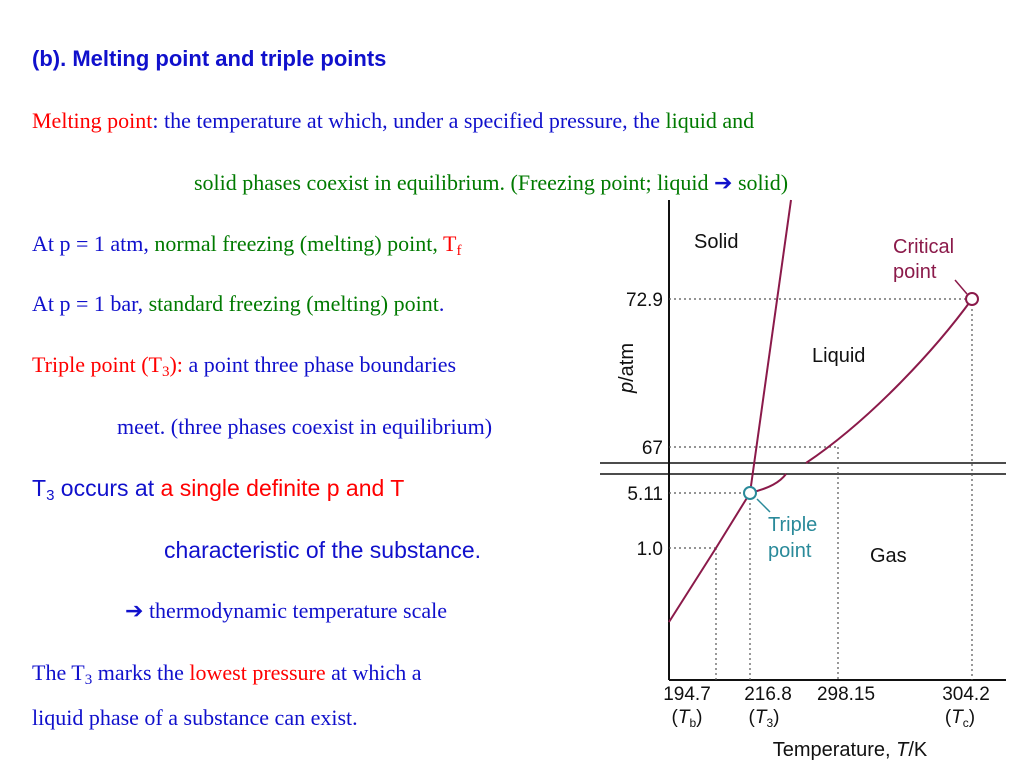  Describe the element at coordinates (770, 346) in the screenshot. I see `melting-curve` at that location.